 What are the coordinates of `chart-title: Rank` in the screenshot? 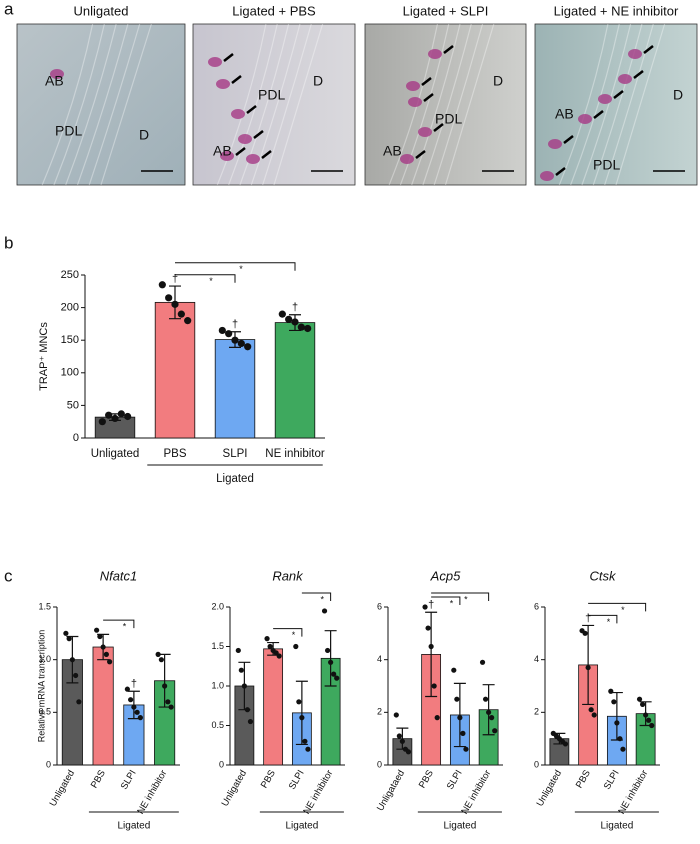 It's located at (288, 575).